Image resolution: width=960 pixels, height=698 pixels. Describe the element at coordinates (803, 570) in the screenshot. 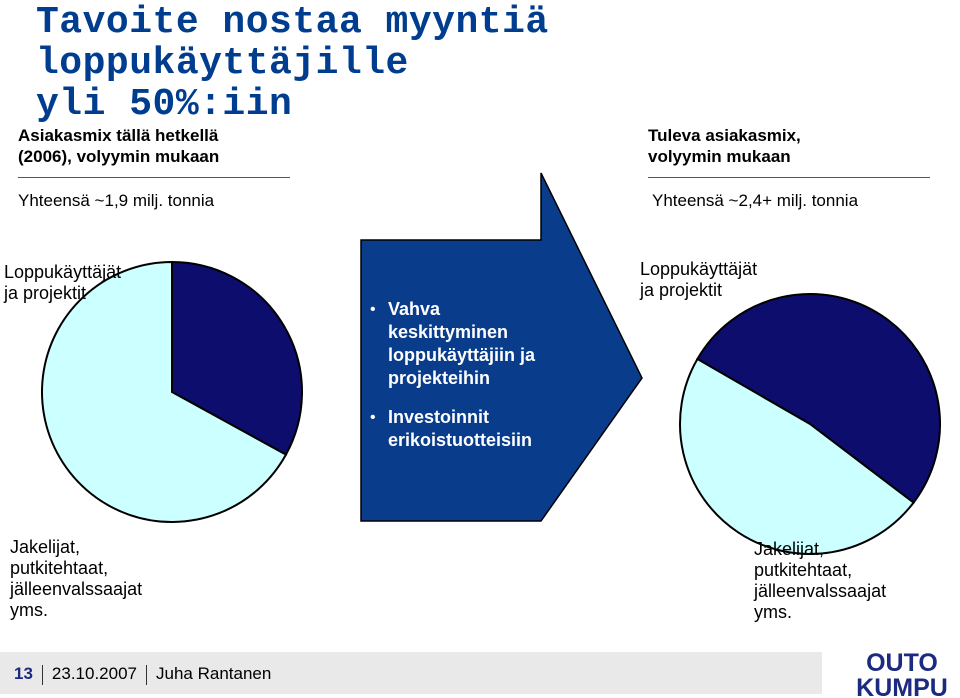

I see `right-label-bottom-line-2: putkitehtaat,` at that location.